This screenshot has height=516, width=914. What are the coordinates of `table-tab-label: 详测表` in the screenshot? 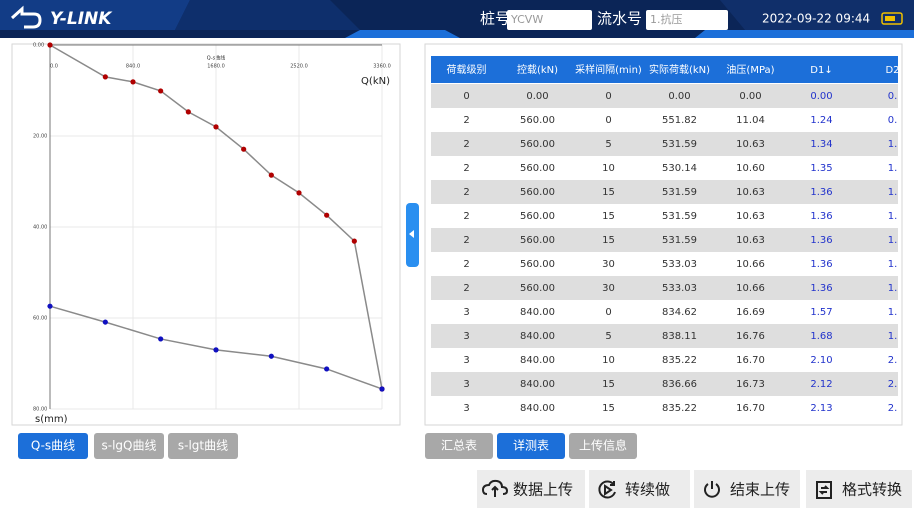 It's located at (531, 445).